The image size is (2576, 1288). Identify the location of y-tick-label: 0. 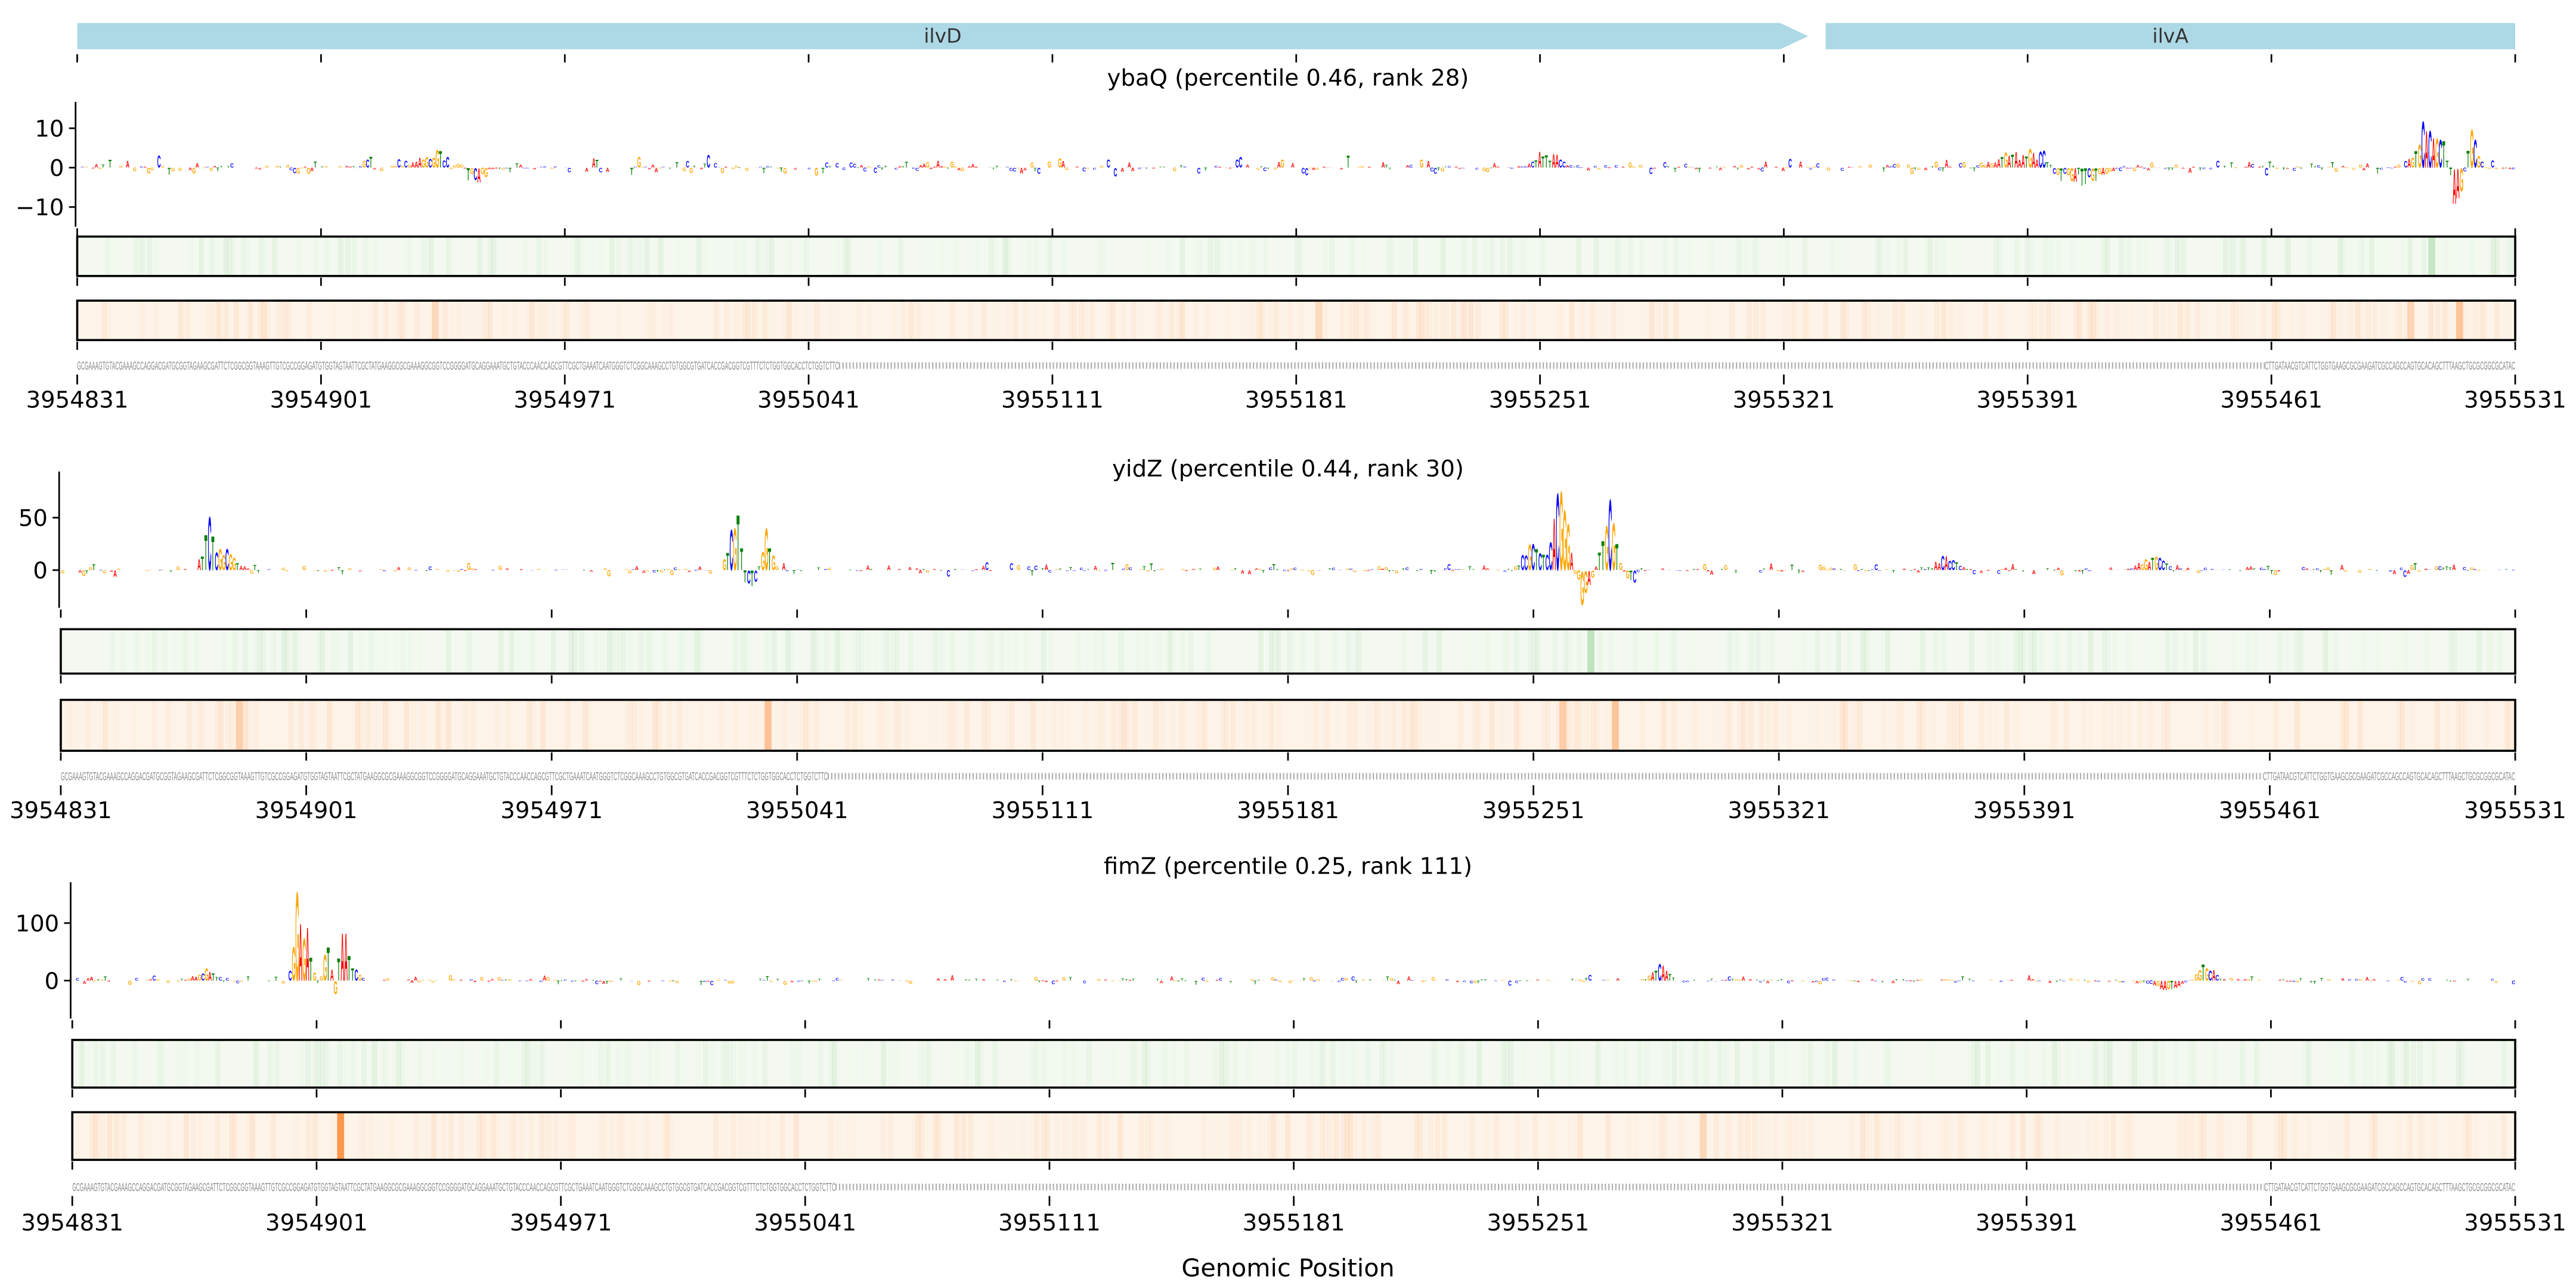
(52, 982).